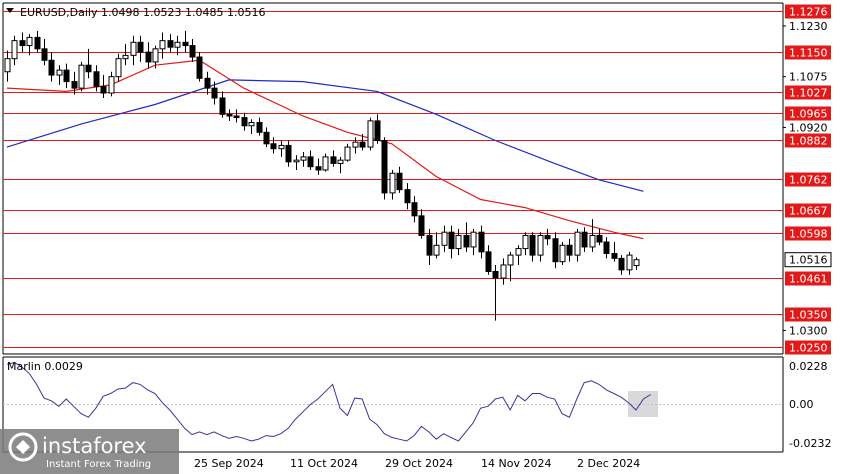 This screenshot has width=841, height=474. Describe the element at coordinates (183, 12) in the screenshot. I see `ohlc-values: 1.0498 1.0523 1.0485 1.0516` at that location.